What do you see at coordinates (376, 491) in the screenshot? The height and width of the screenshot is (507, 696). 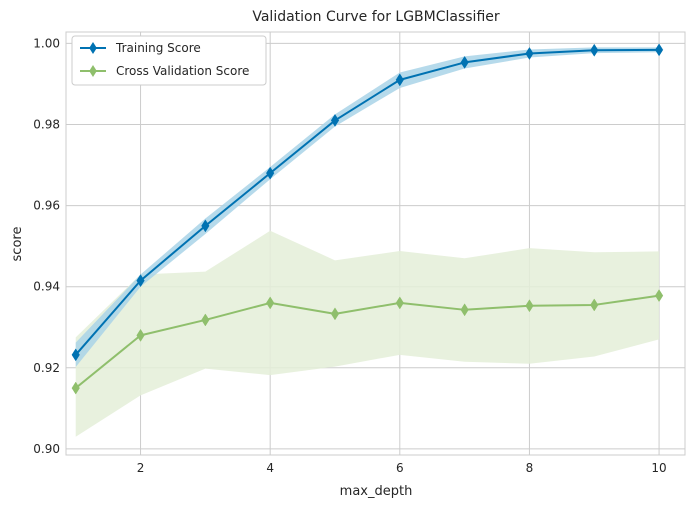 I see `x-axis-label: max_depth` at bounding box center [376, 491].